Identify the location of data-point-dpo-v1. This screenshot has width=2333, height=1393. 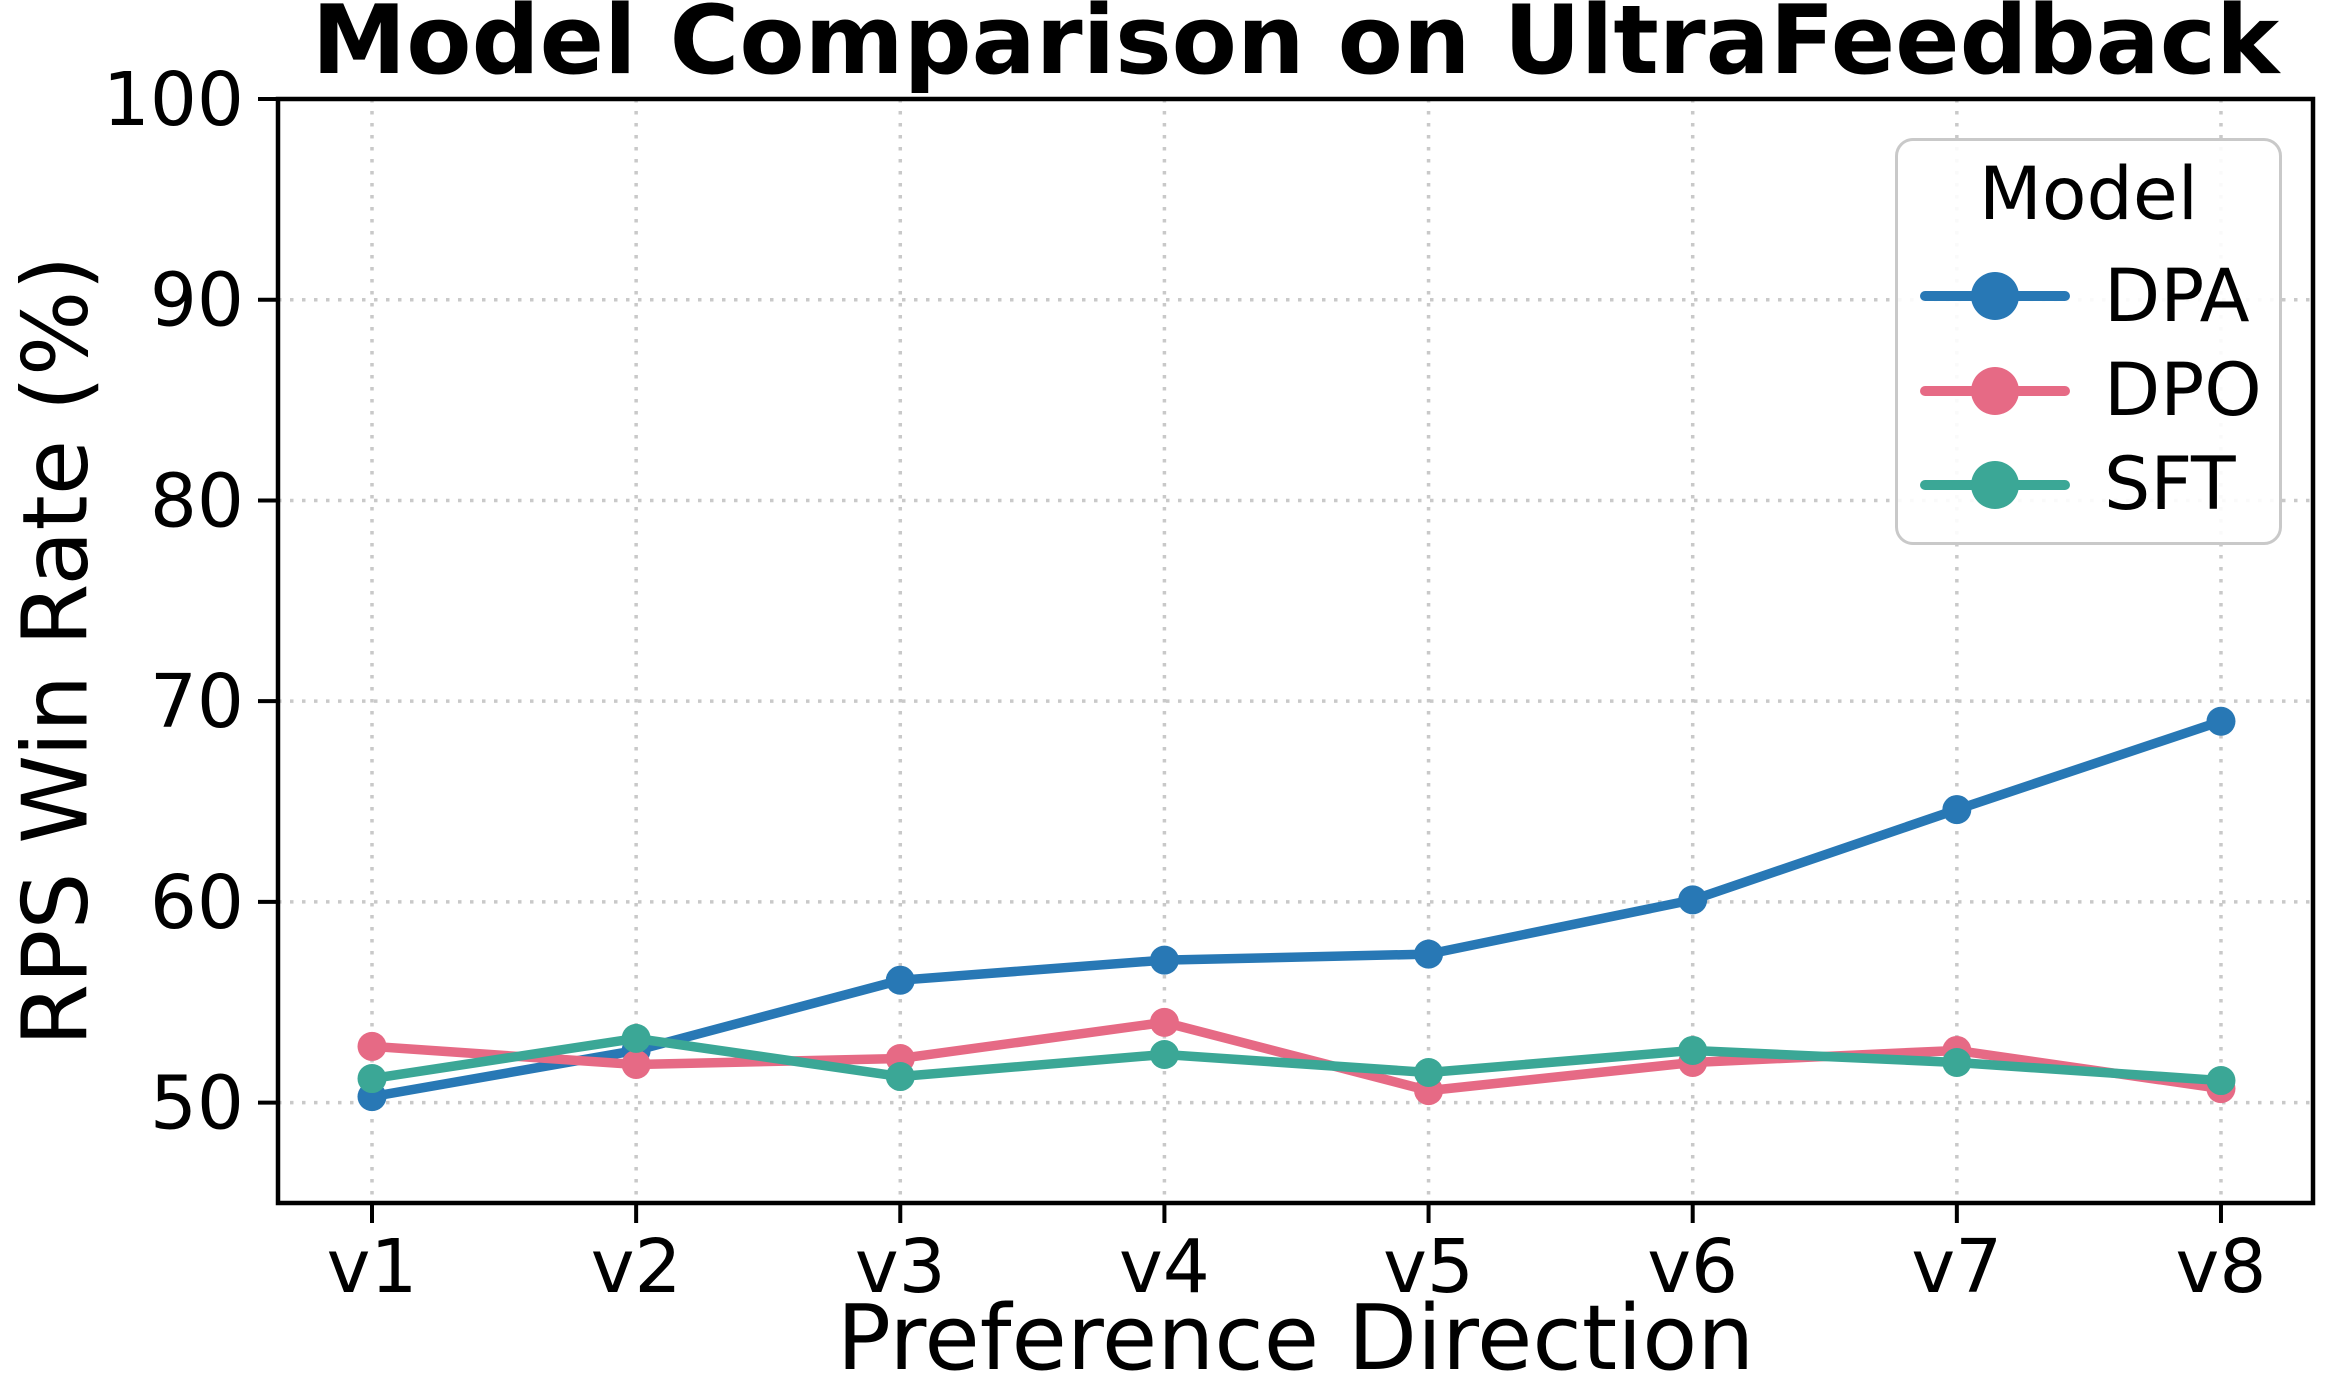
(372, 1046).